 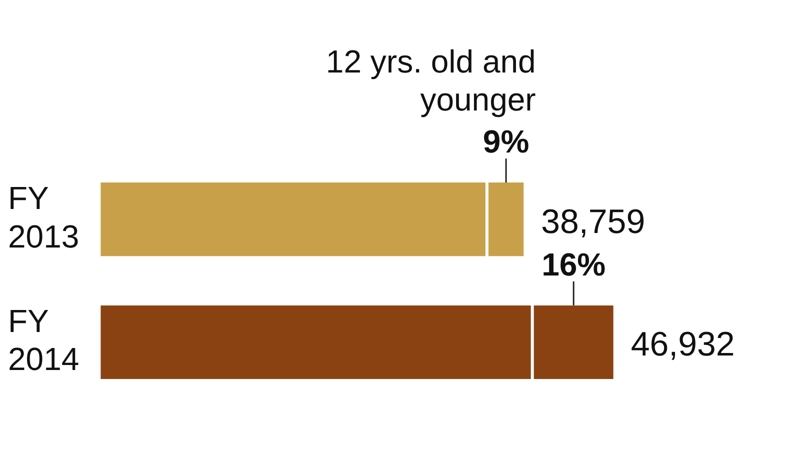 What do you see at coordinates (574, 264) in the screenshot?
I see `annotation: 16%` at bounding box center [574, 264].